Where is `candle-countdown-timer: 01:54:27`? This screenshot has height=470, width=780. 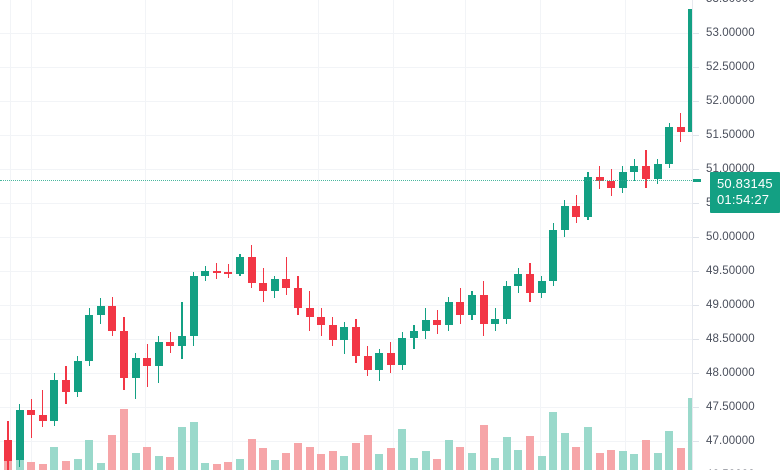
candle-countdown-timer: 01:54:27 is located at coordinates (743, 200).